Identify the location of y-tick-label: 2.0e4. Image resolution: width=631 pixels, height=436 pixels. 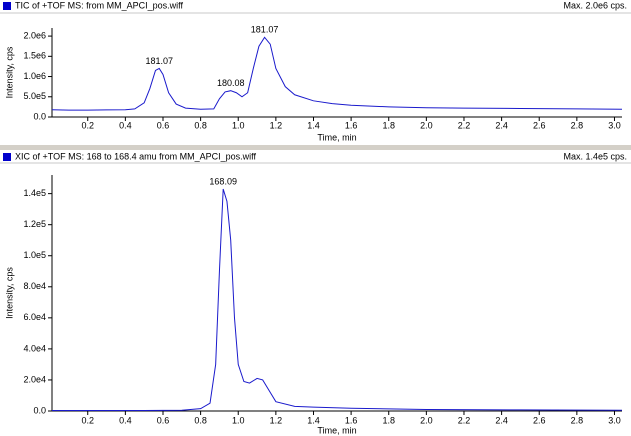
(34, 379).